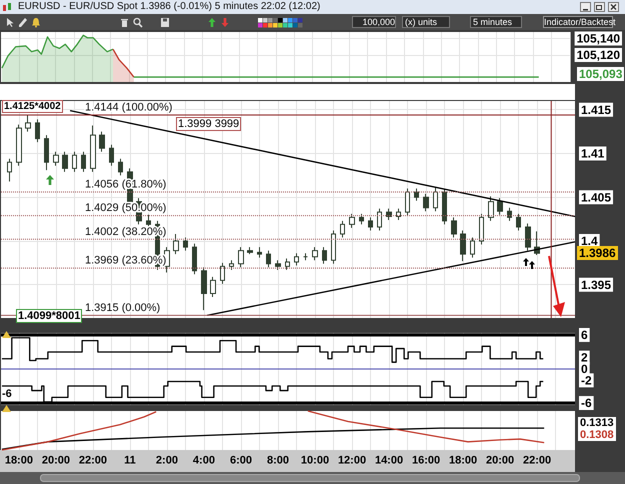 Image resolution: width=625 pixels, height=484 pixels. I want to click on y-tick-label: 1.4, so click(589, 241).